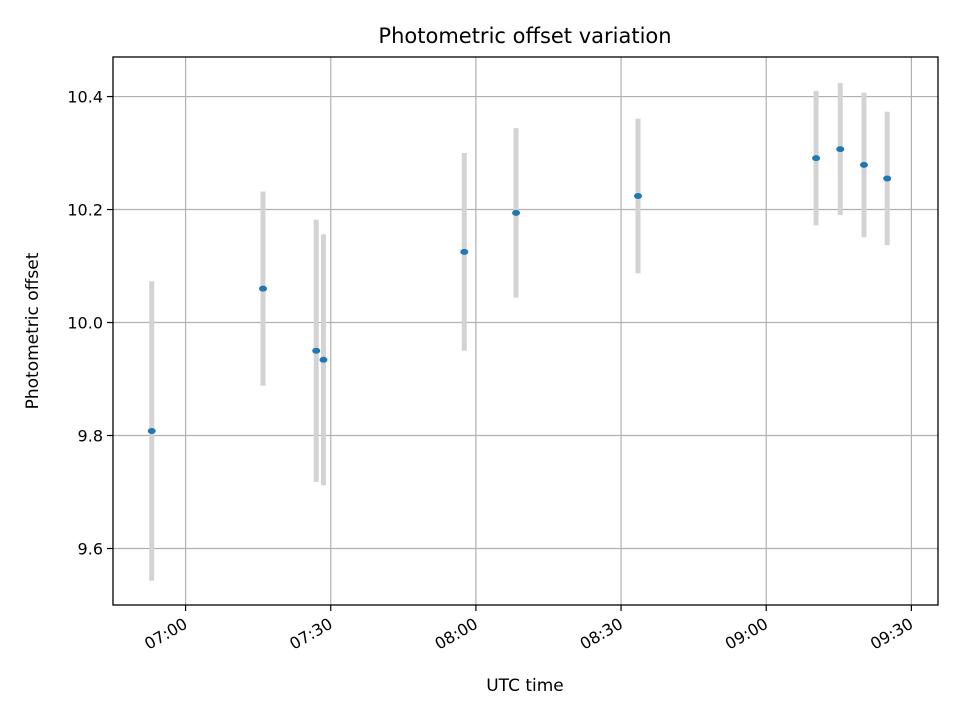 The width and height of the screenshot is (960, 720). I want to click on y-tick-label: 9.6, so click(90, 549).